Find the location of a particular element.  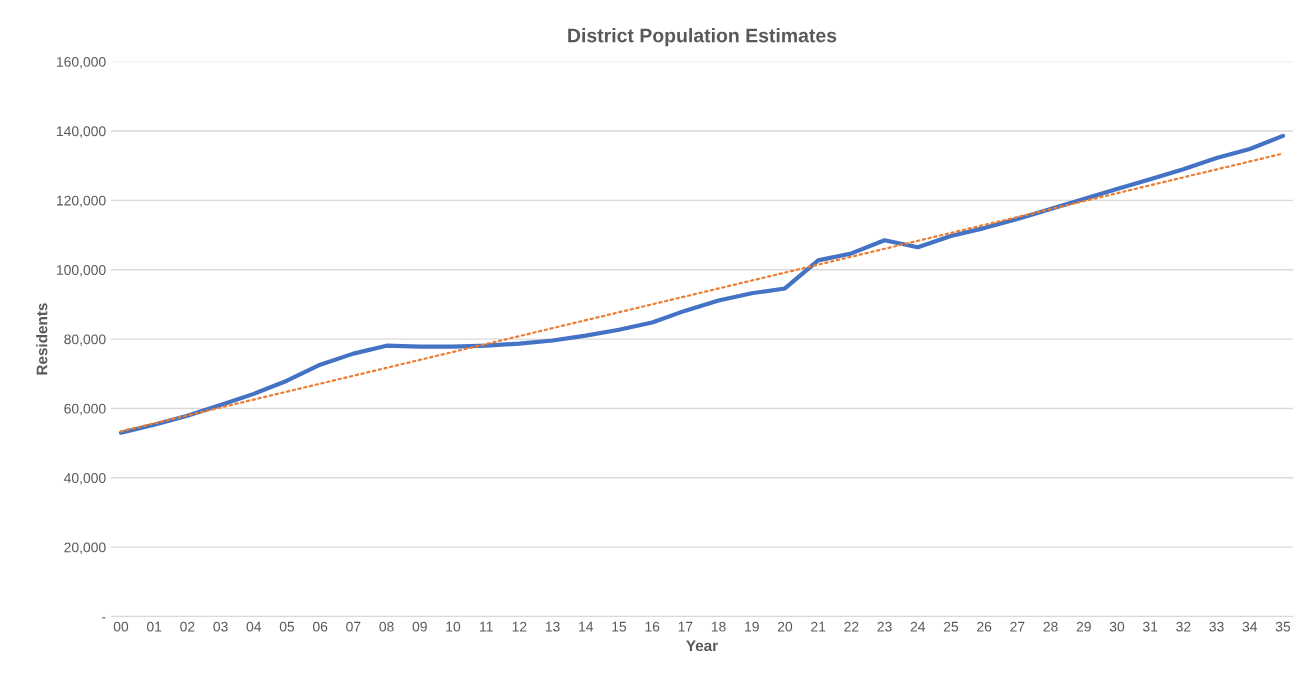

x-tick-label: 23 is located at coordinates (884, 626).